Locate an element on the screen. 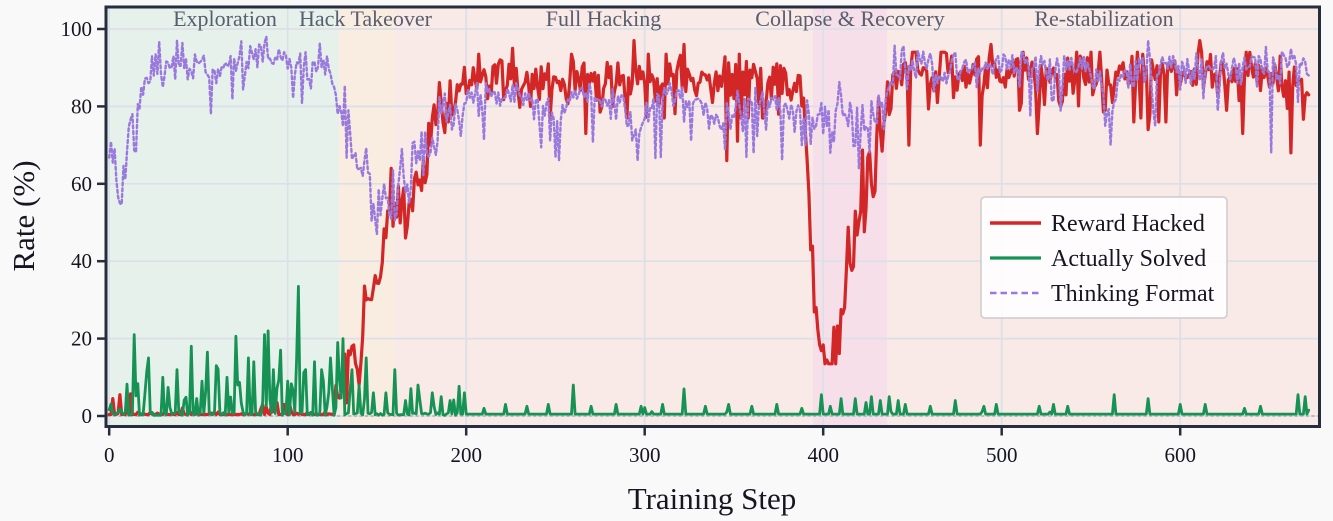 Image resolution: width=1333 pixels, height=521 pixels. svg-text: 200 is located at coordinates (466, 455).